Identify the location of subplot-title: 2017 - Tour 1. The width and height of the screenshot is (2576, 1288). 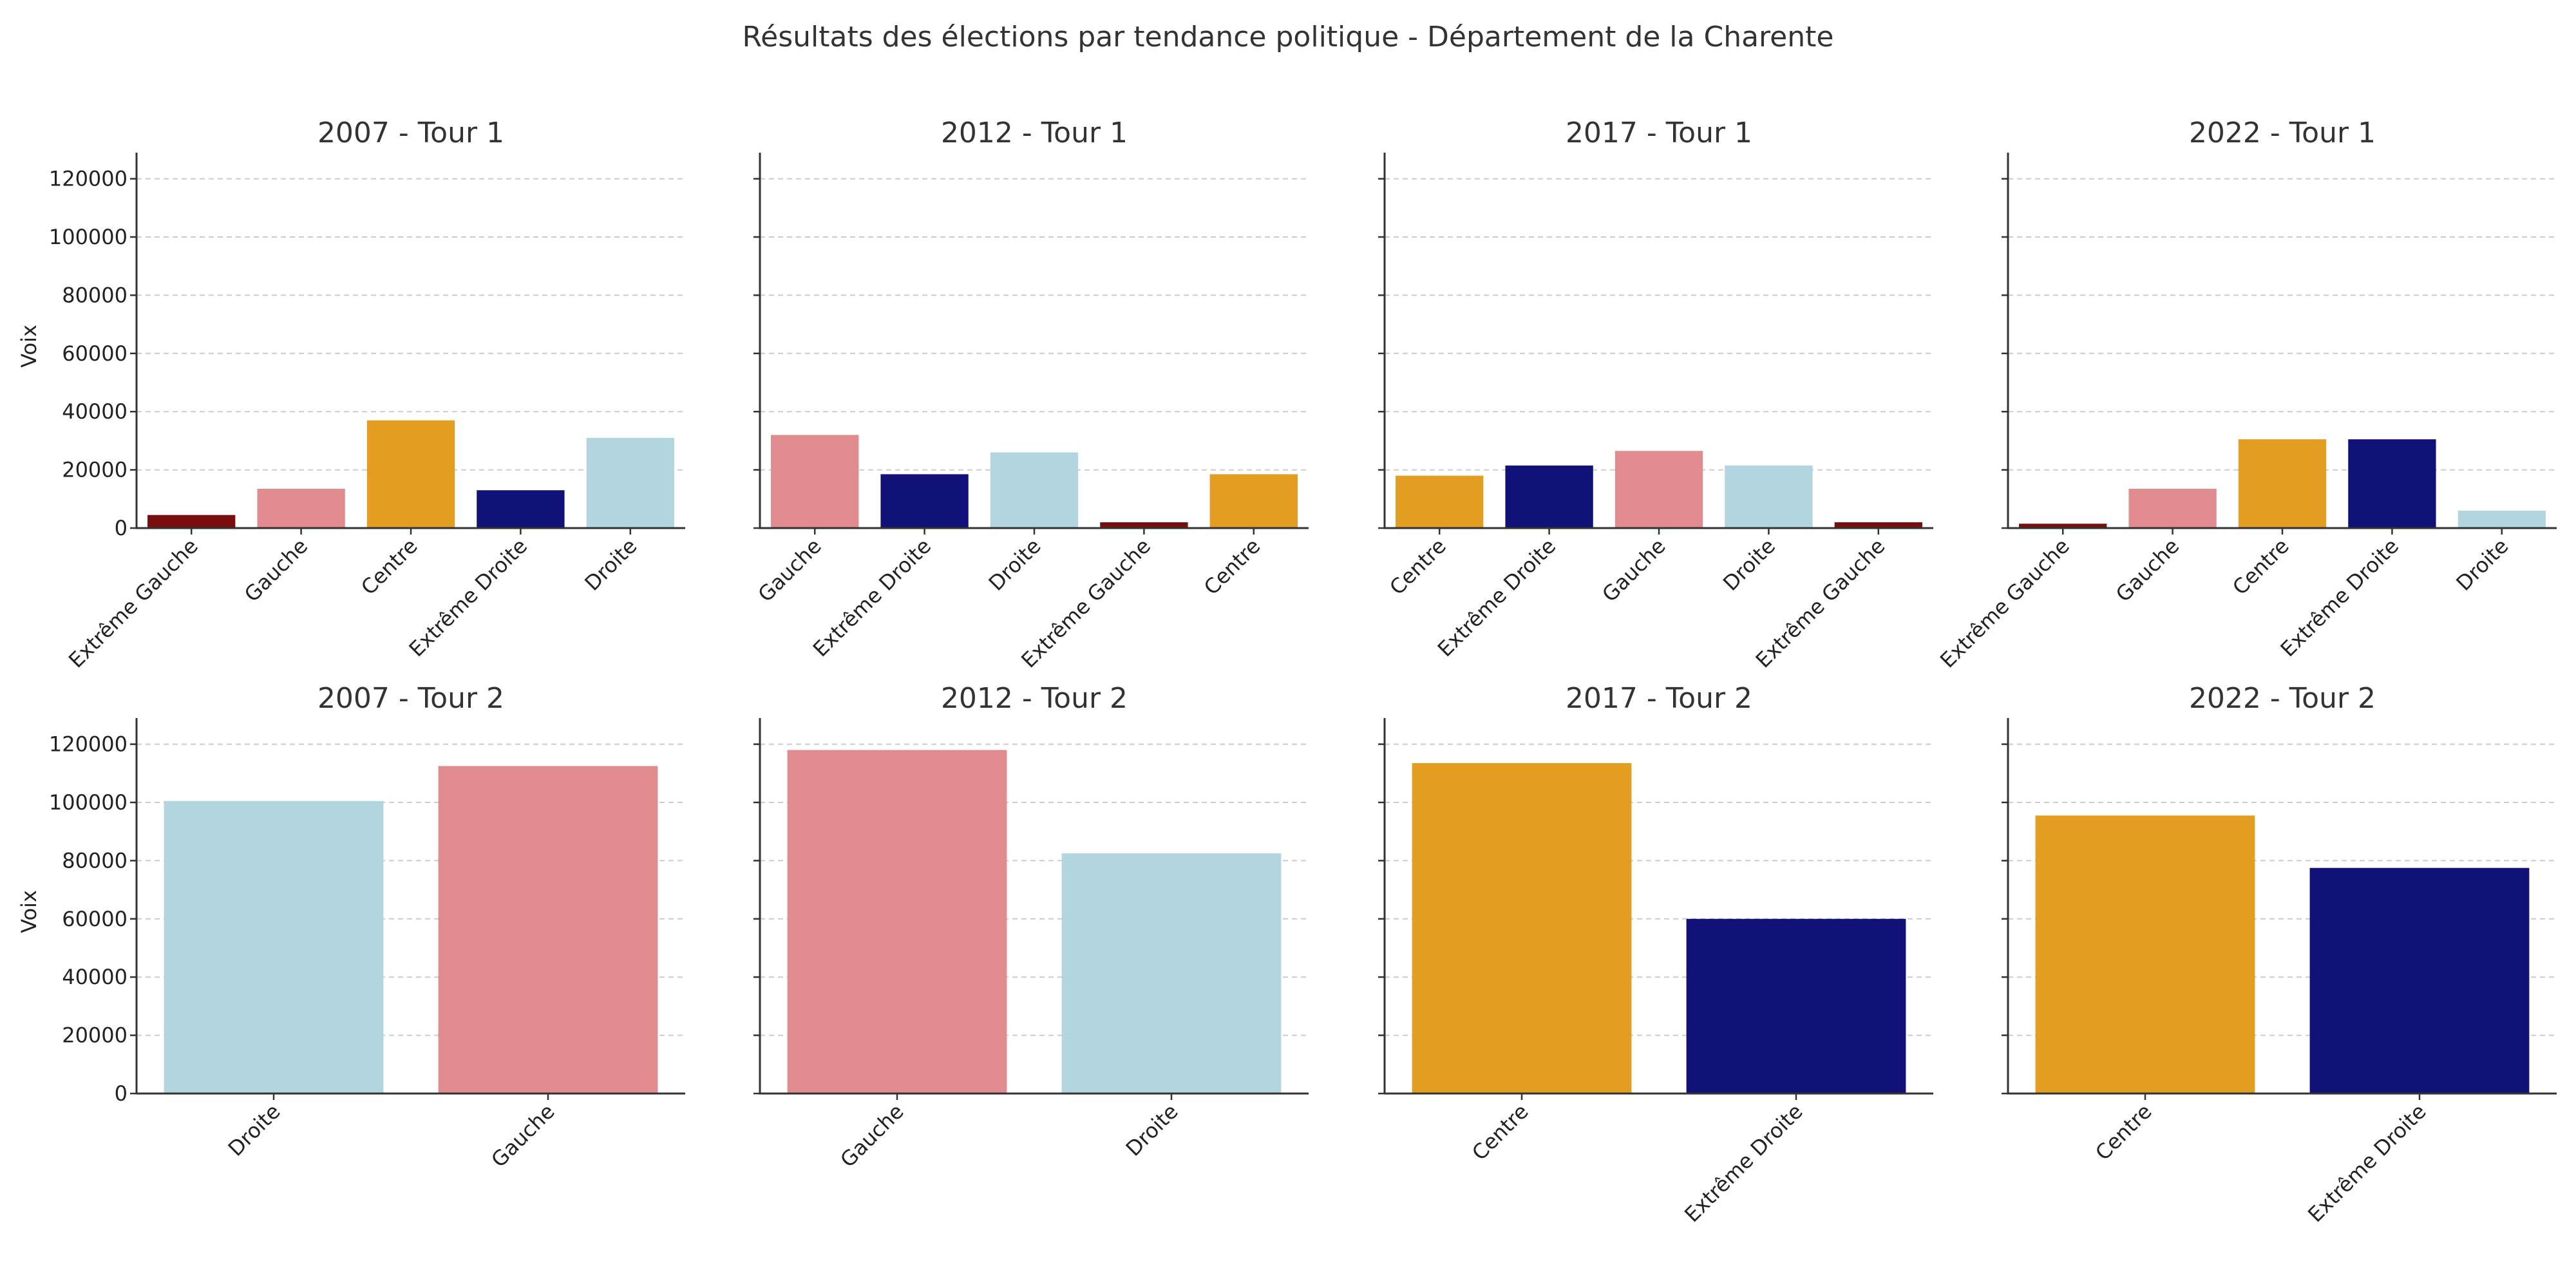
(1659, 133).